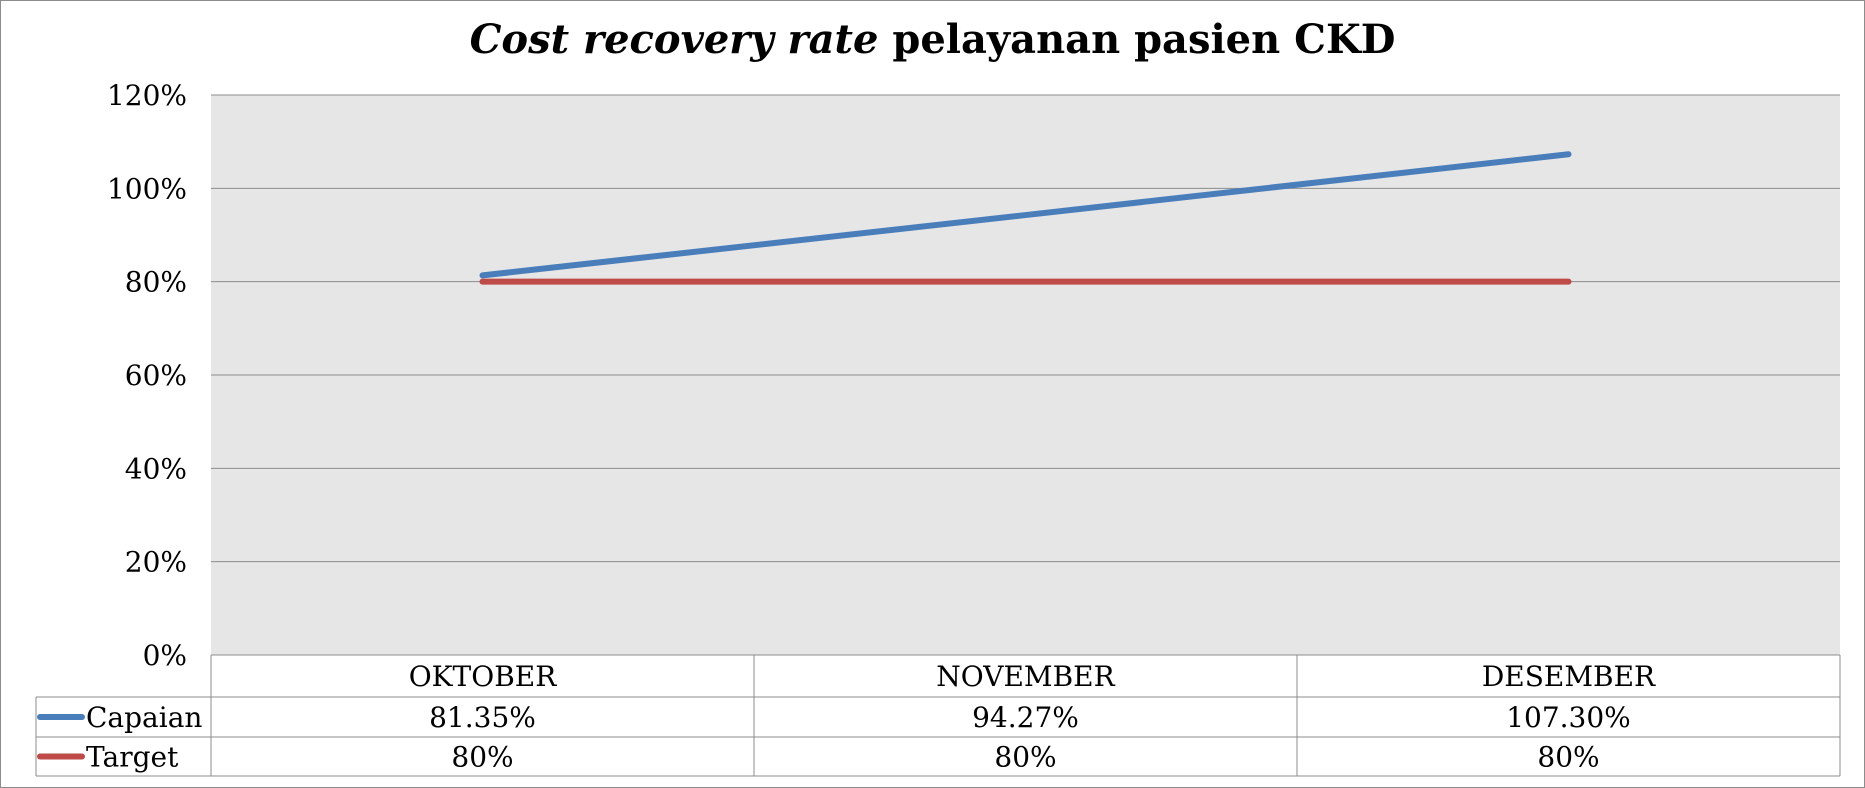 The height and width of the screenshot is (788, 1865). What do you see at coordinates (1025, 218) in the screenshot?
I see `series-lines` at bounding box center [1025, 218].